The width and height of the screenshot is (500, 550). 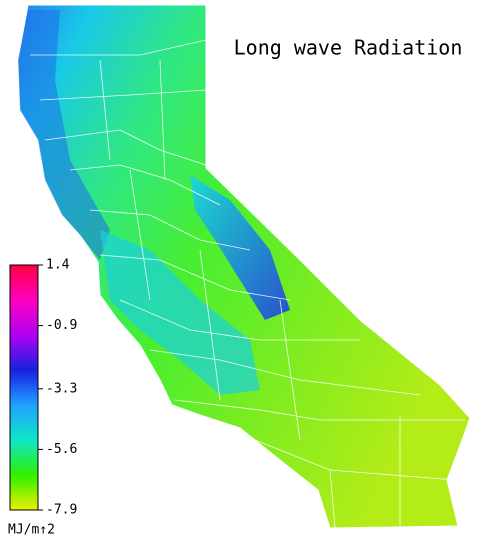 I want to click on colorbar-tick-label: -7.9, so click(x=61, y=510).